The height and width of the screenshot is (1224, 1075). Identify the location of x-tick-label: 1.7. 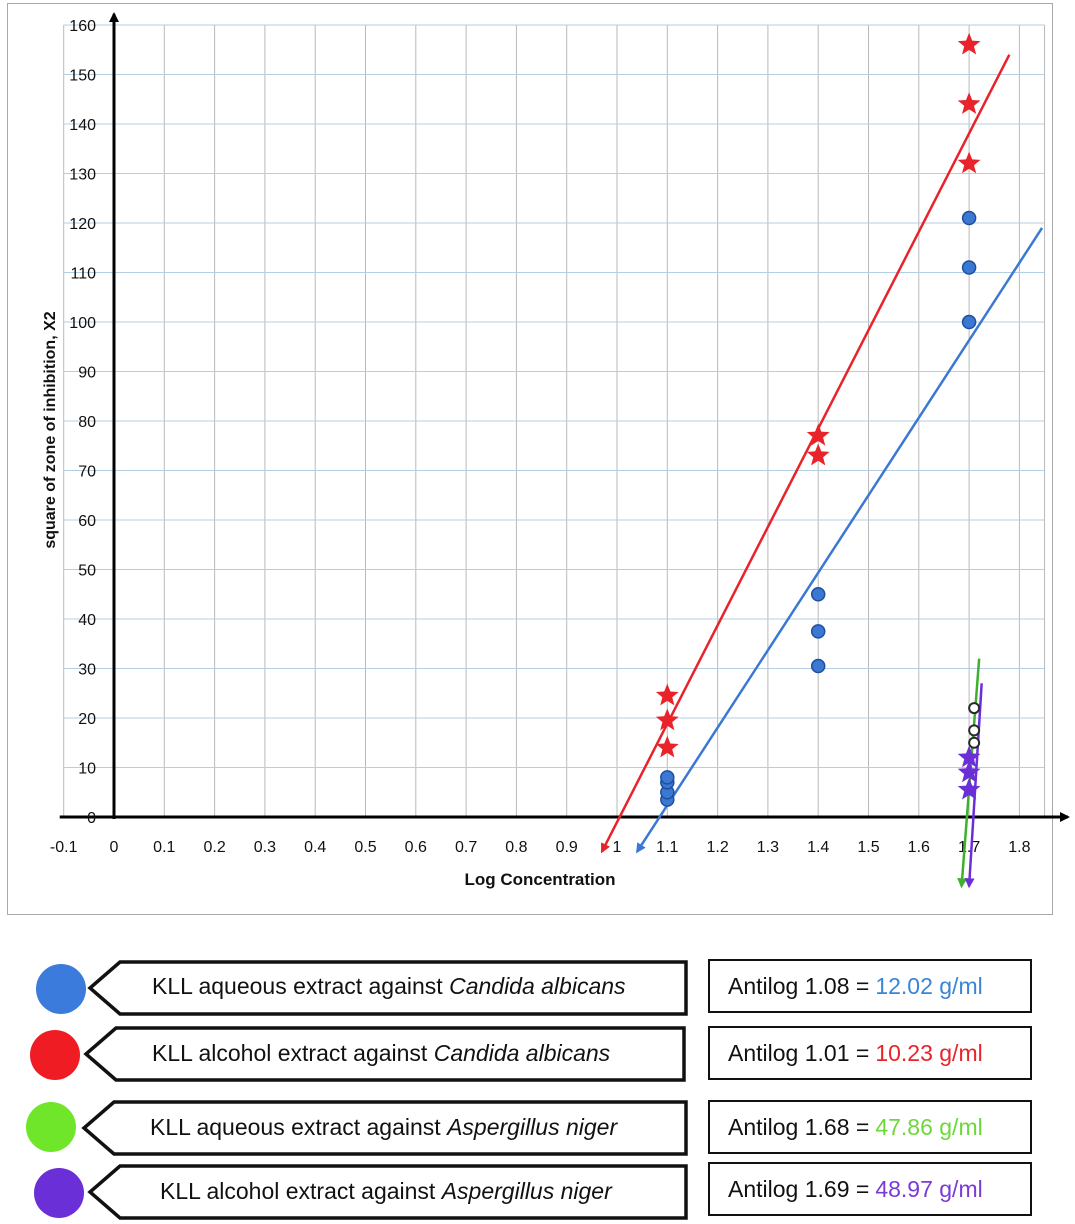
(969, 847).